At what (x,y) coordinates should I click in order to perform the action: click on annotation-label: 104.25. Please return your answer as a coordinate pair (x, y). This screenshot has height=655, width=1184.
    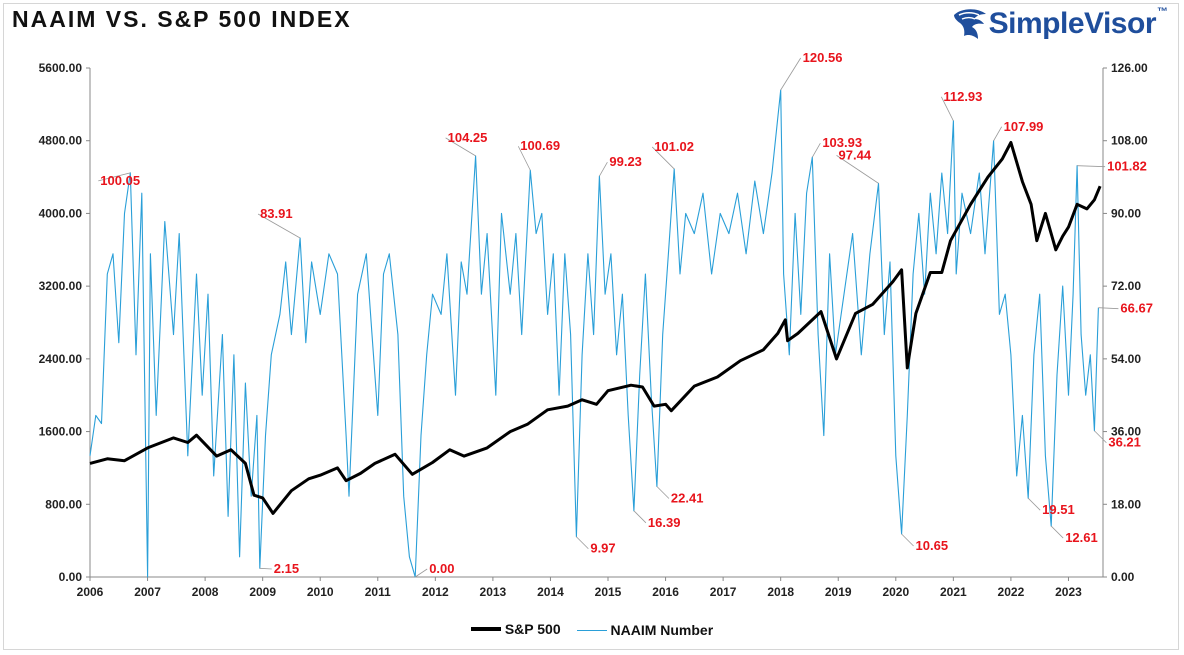
    Looking at the image, I should click on (468, 137).